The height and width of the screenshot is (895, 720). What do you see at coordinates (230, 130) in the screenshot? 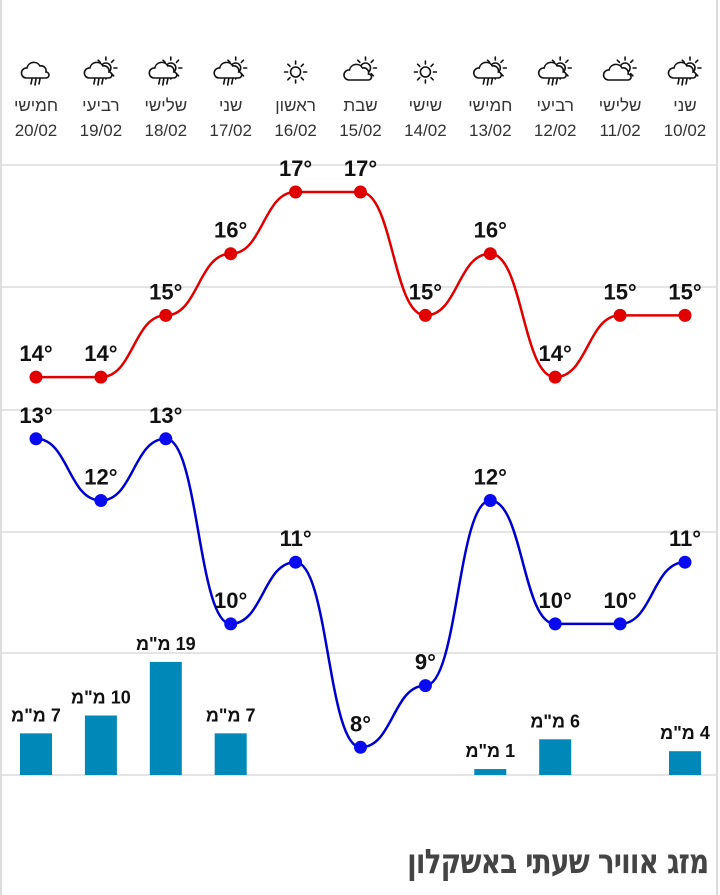
I see `day-date: 17/02` at bounding box center [230, 130].